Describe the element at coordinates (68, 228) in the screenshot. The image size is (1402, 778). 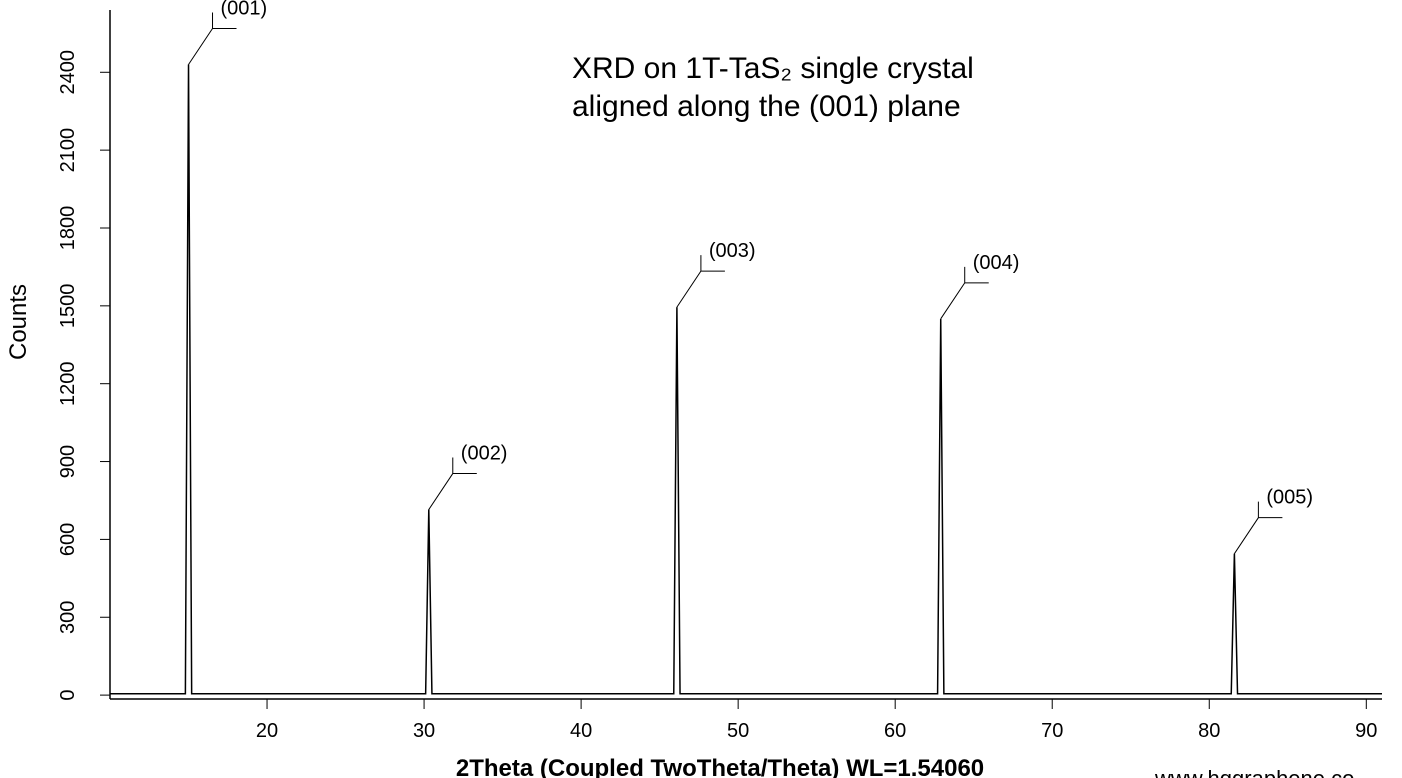
I see `y-tick-label: 1800` at that location.